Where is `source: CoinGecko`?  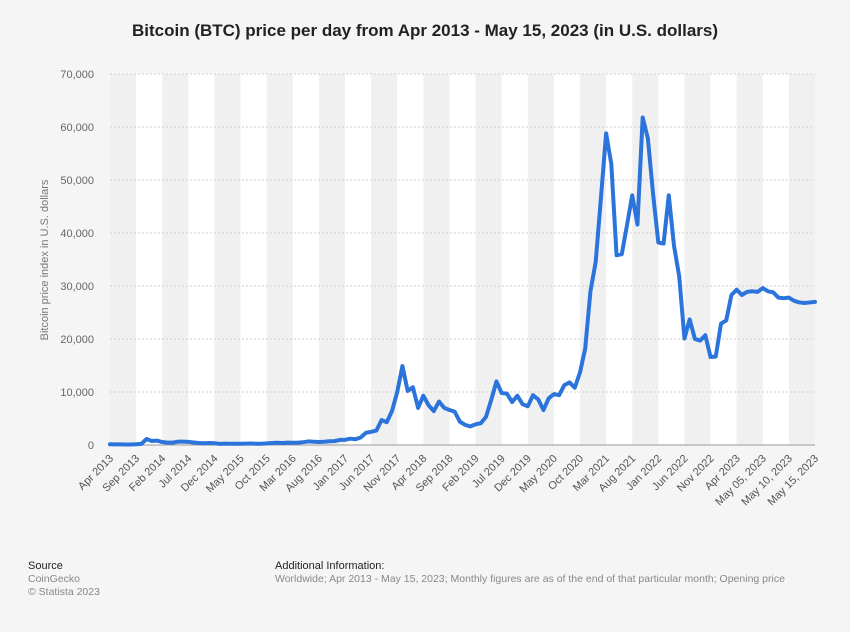
source: CoinGecko is located at coordinates (54, 579).